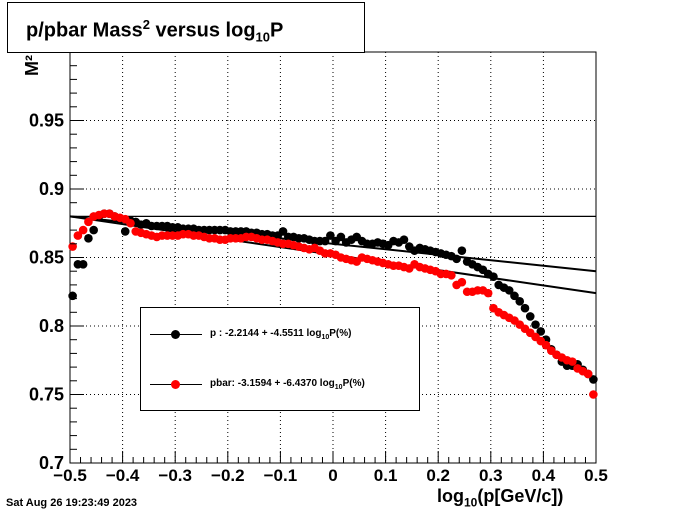 This screenshot has width=700, height=514. Describe the element at coordinates (46, 121) in the screenshot. I see `y-tick-label: 0.95` at that location.